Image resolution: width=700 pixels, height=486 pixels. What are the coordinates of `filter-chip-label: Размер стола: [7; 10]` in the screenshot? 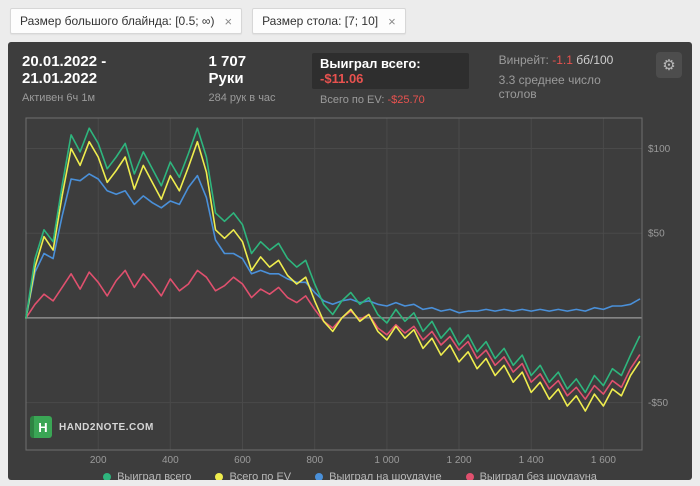 It's located at (320, 21).